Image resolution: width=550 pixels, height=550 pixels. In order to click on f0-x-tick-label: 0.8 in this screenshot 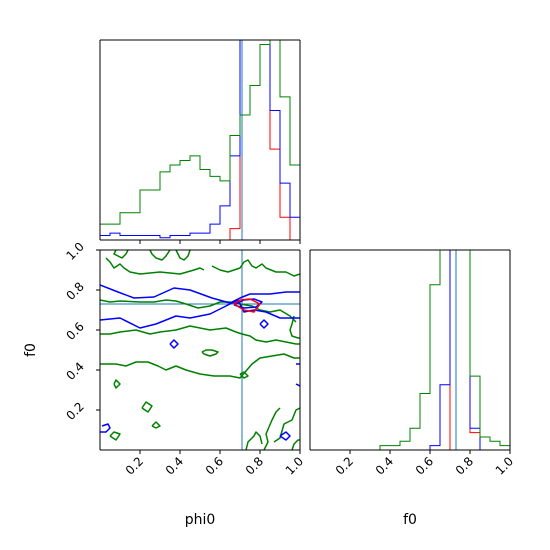, I will do `click(464, 465)`.